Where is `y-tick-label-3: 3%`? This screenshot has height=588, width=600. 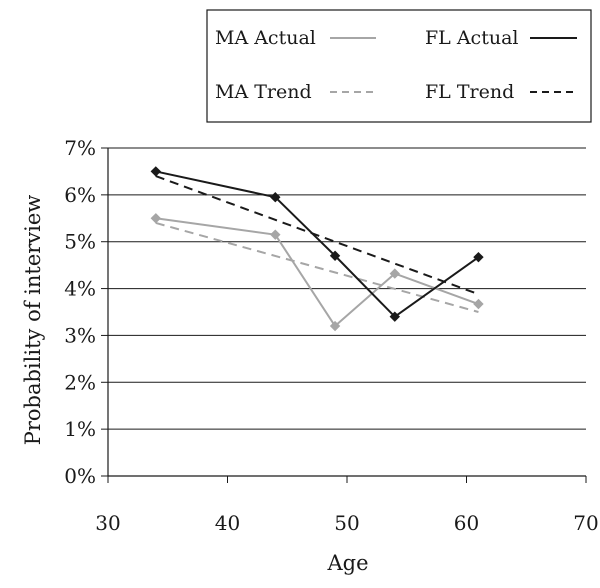
y-tick-label-3: 3% is located at coordinates (80, 335).